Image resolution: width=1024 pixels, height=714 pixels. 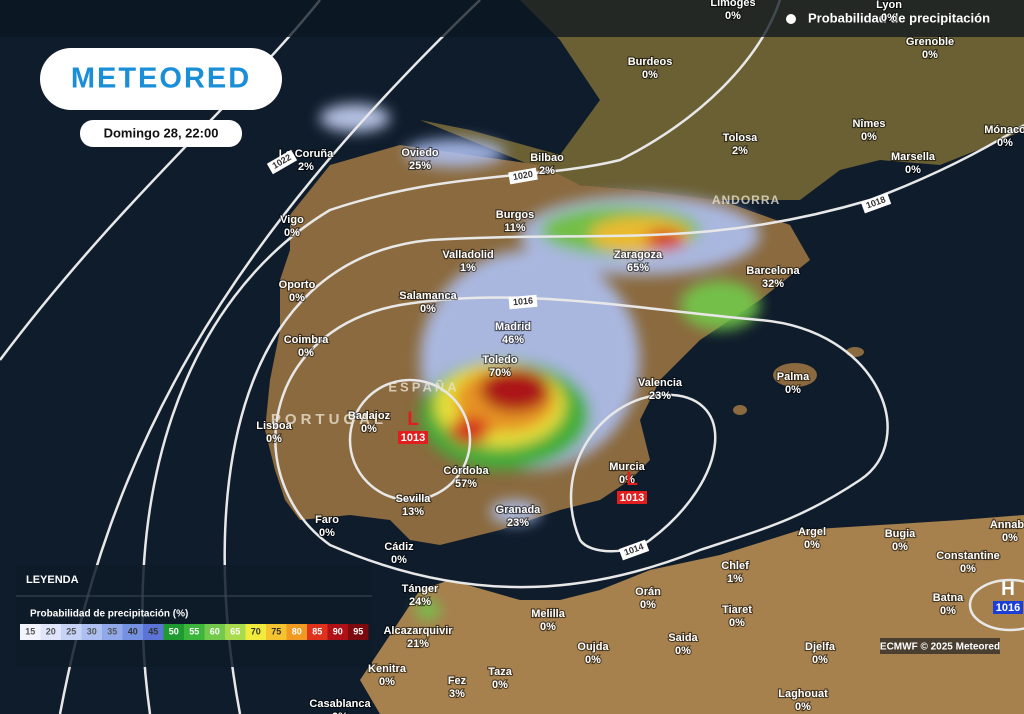 What do you see at coordinates (683, 638) in the screenshot?
I see `city-name: Saida` at bounding box center [683, 638].